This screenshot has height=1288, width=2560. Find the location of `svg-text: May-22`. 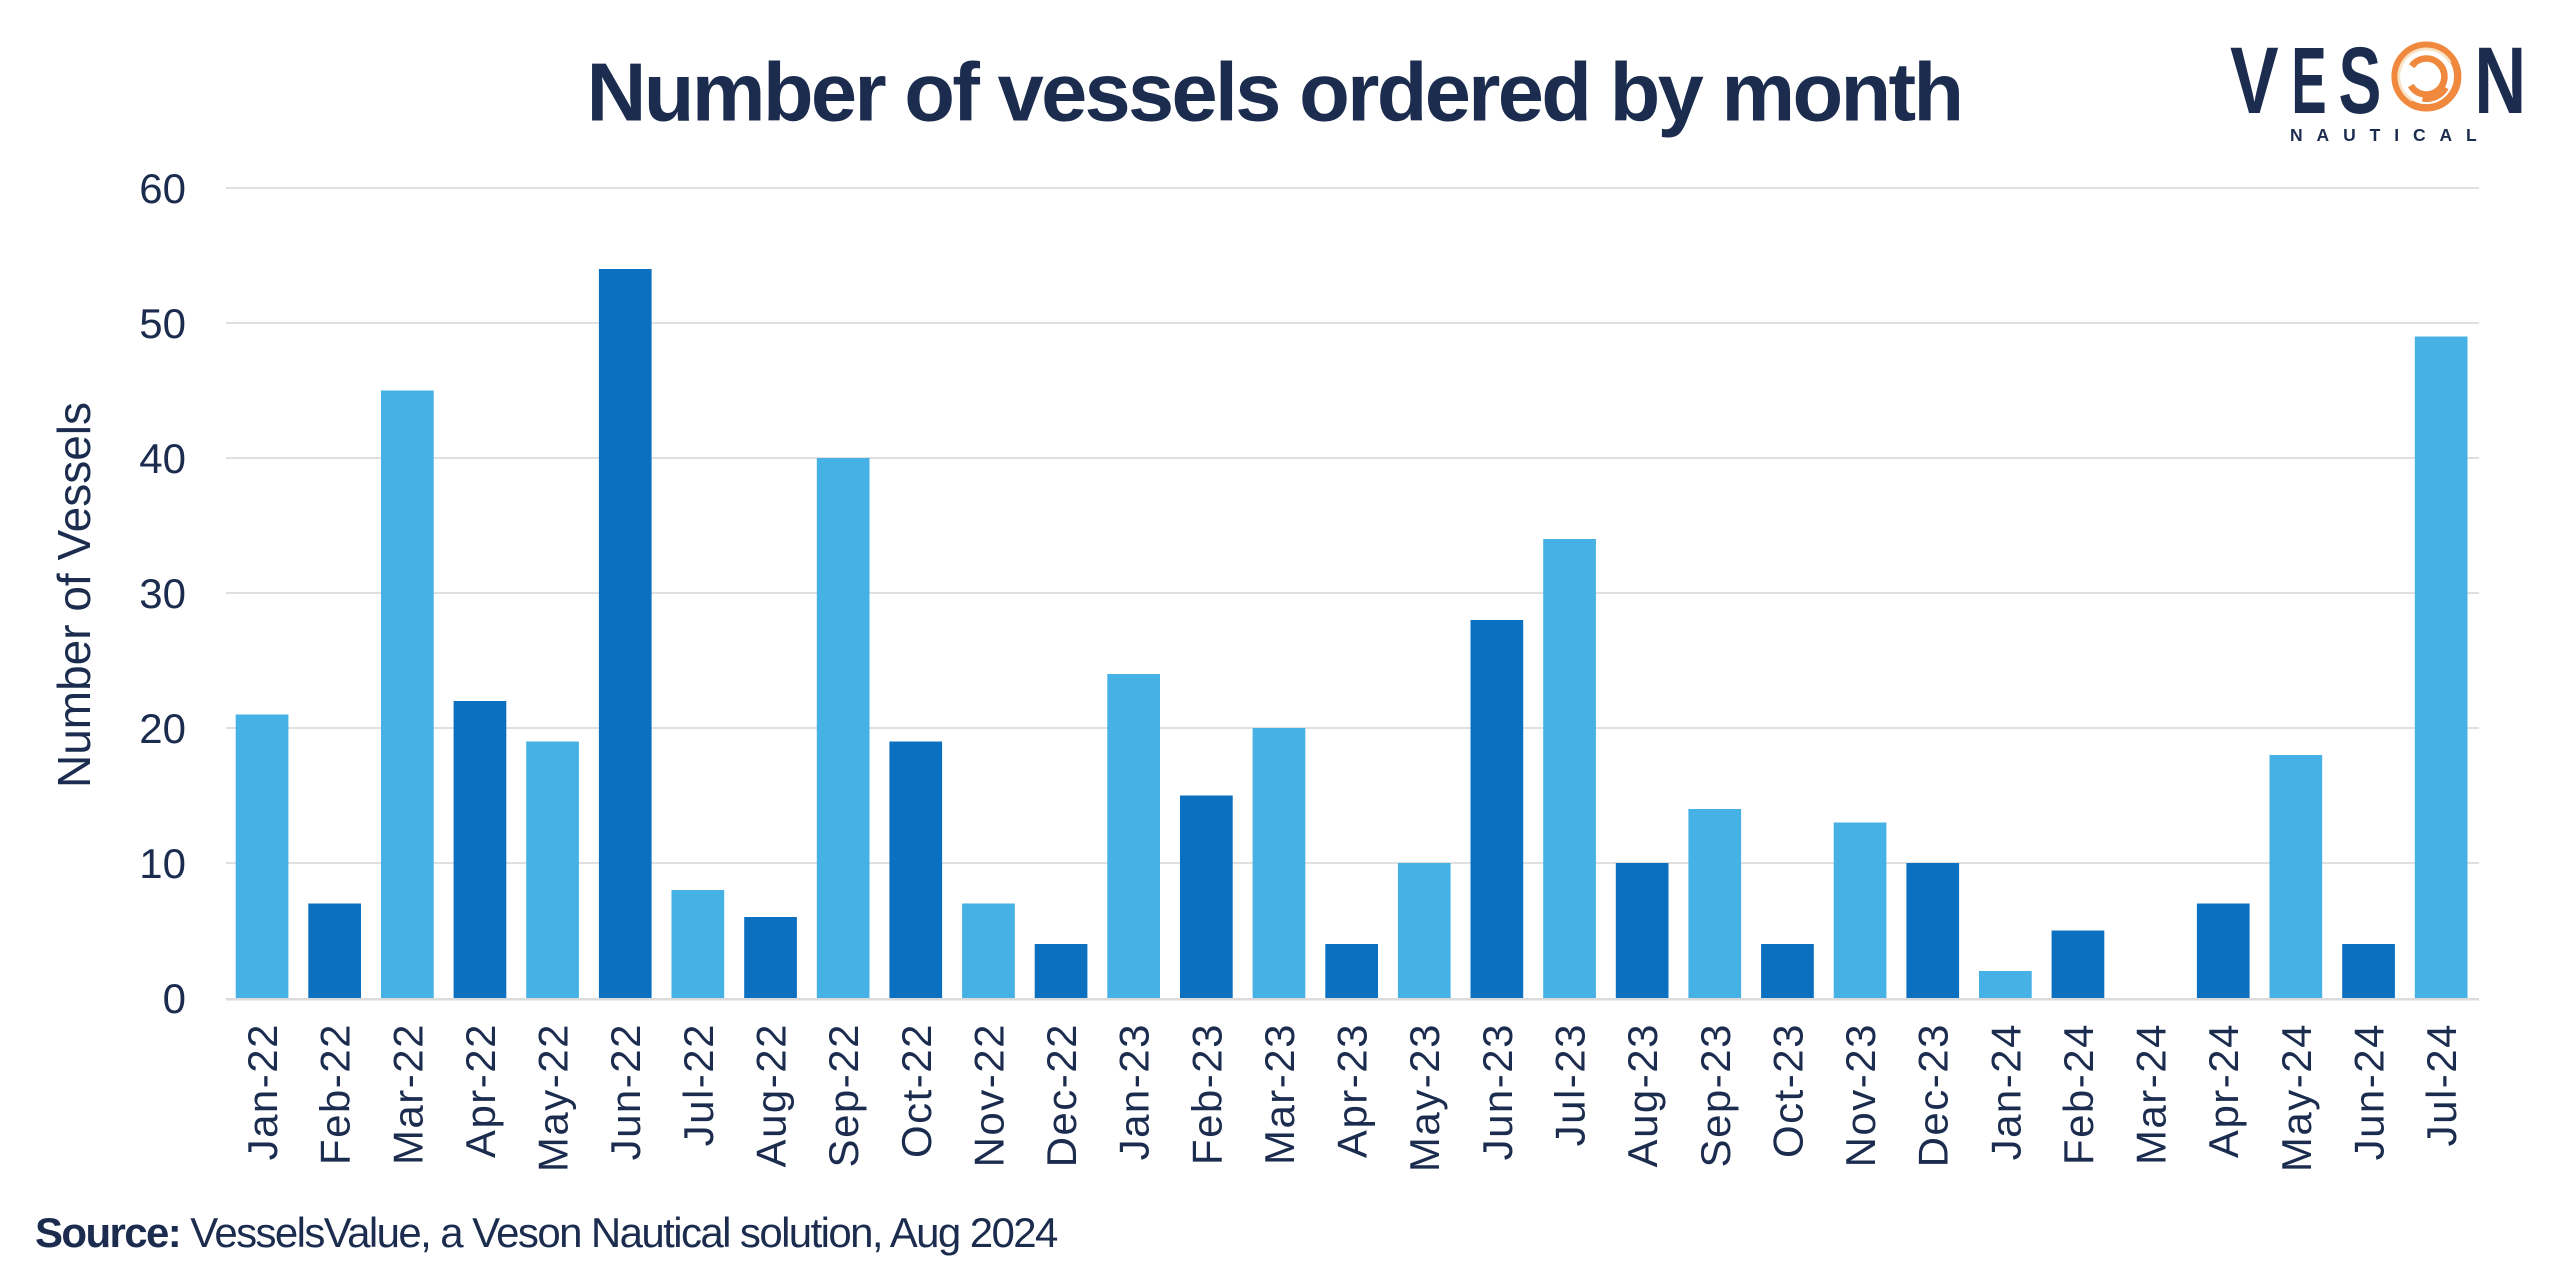

svg-text: May-22 is located at coordinates (553, 1097).